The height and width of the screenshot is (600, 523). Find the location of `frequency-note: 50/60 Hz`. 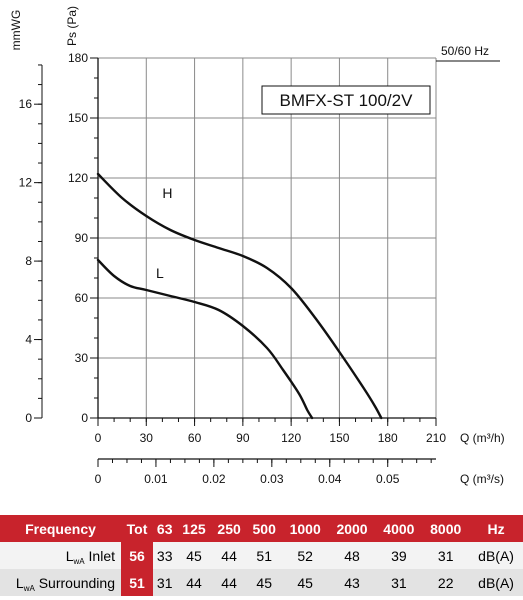

frequency-note: 50/60 Hz is located at coordinates (465, 51).